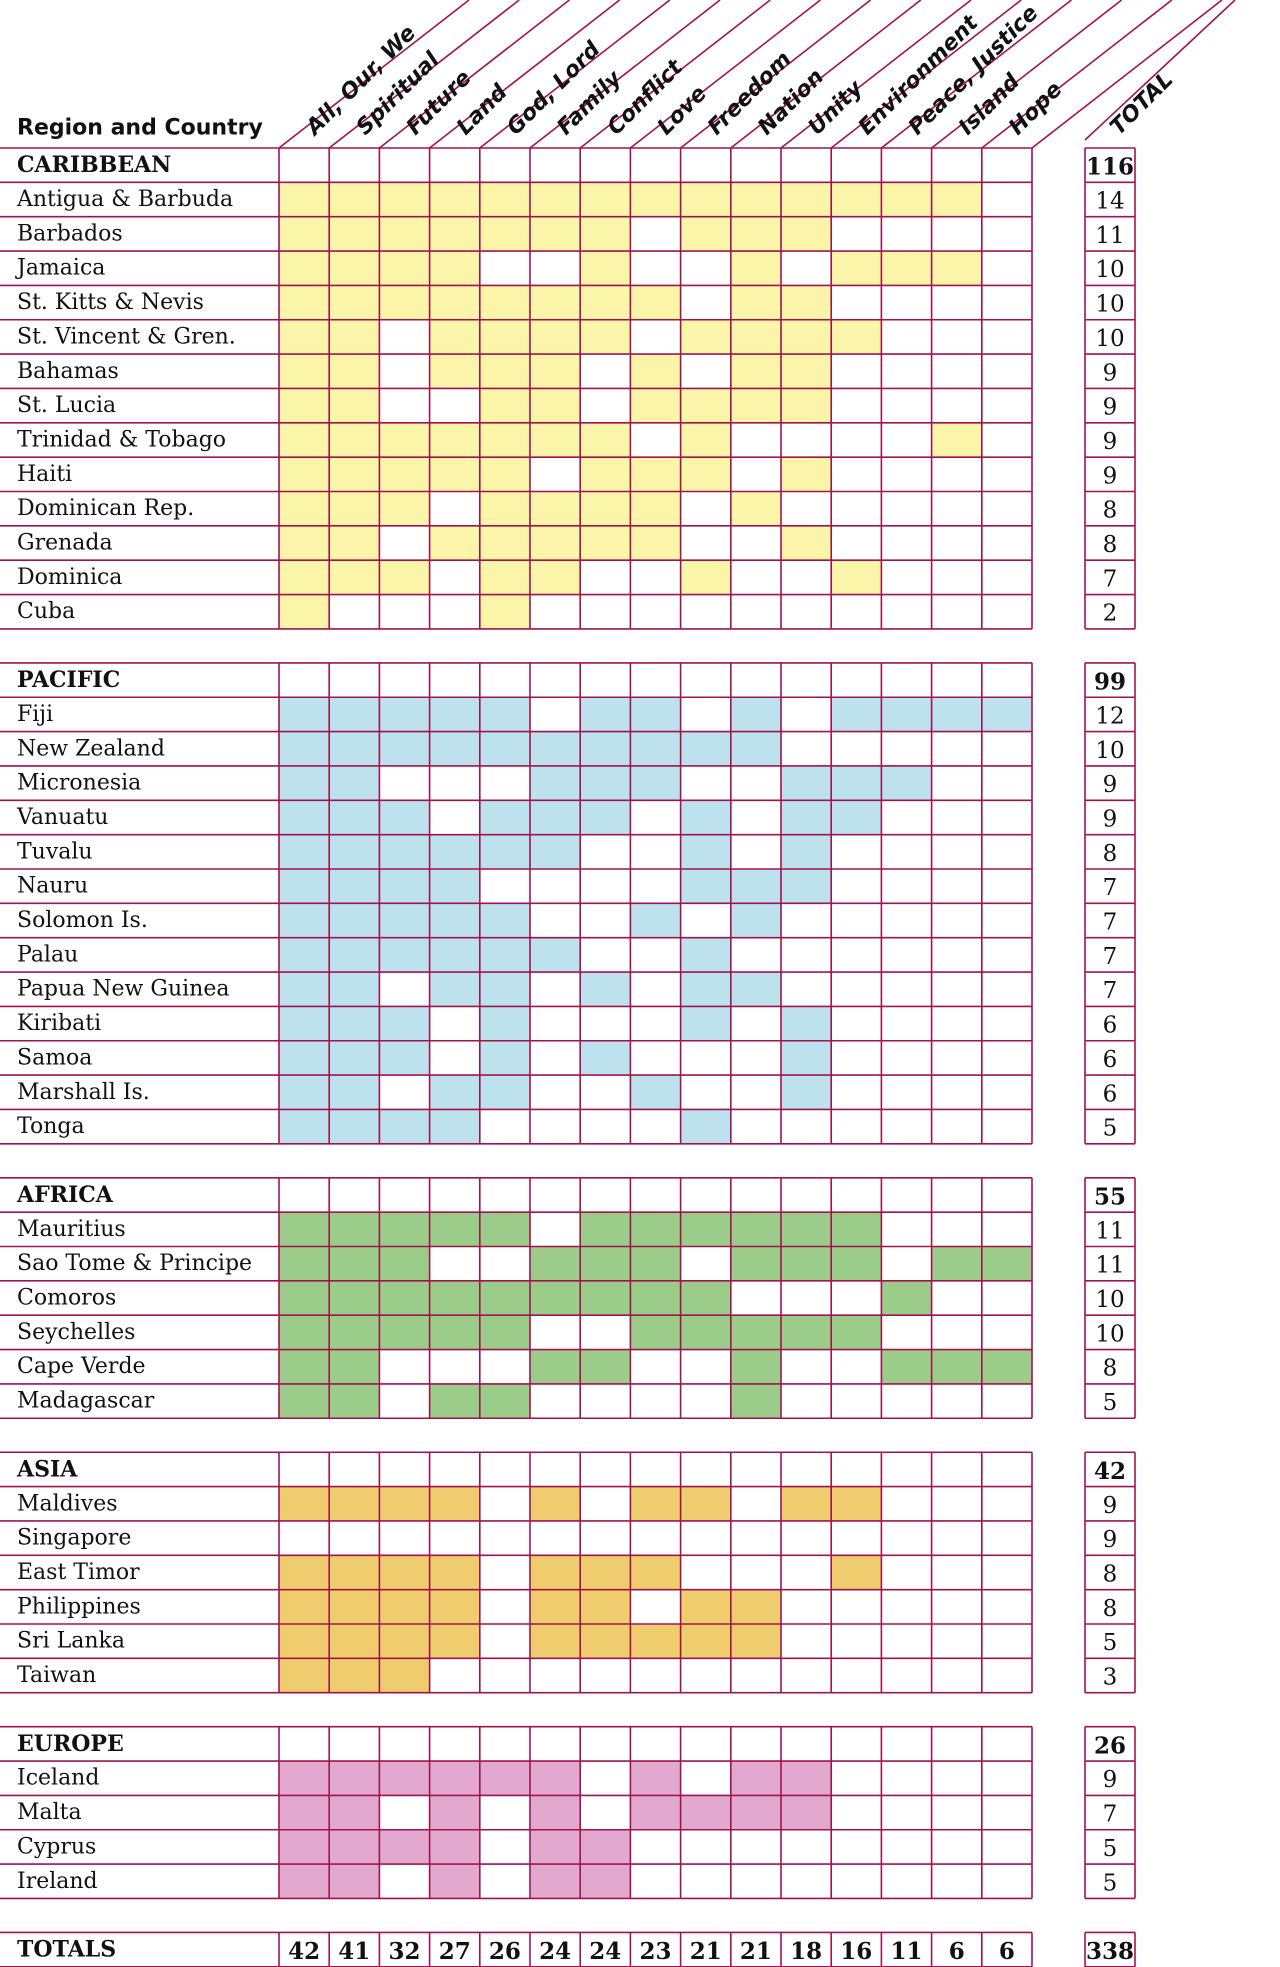  Describe the element at coordinates (47, 954) in the screenshot. I see `country-label: Palau` at that location.